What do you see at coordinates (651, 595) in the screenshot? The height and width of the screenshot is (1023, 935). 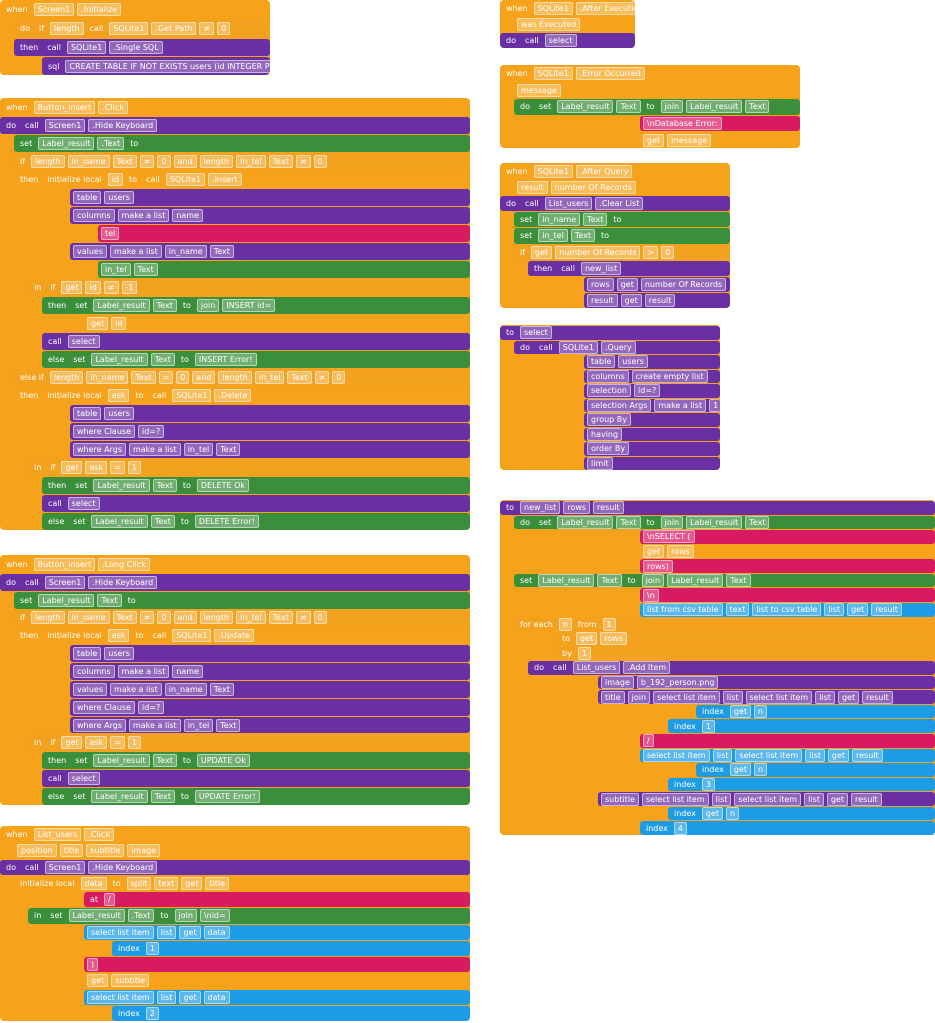 I see `block-text: \n` at bounding box center [651, 595].